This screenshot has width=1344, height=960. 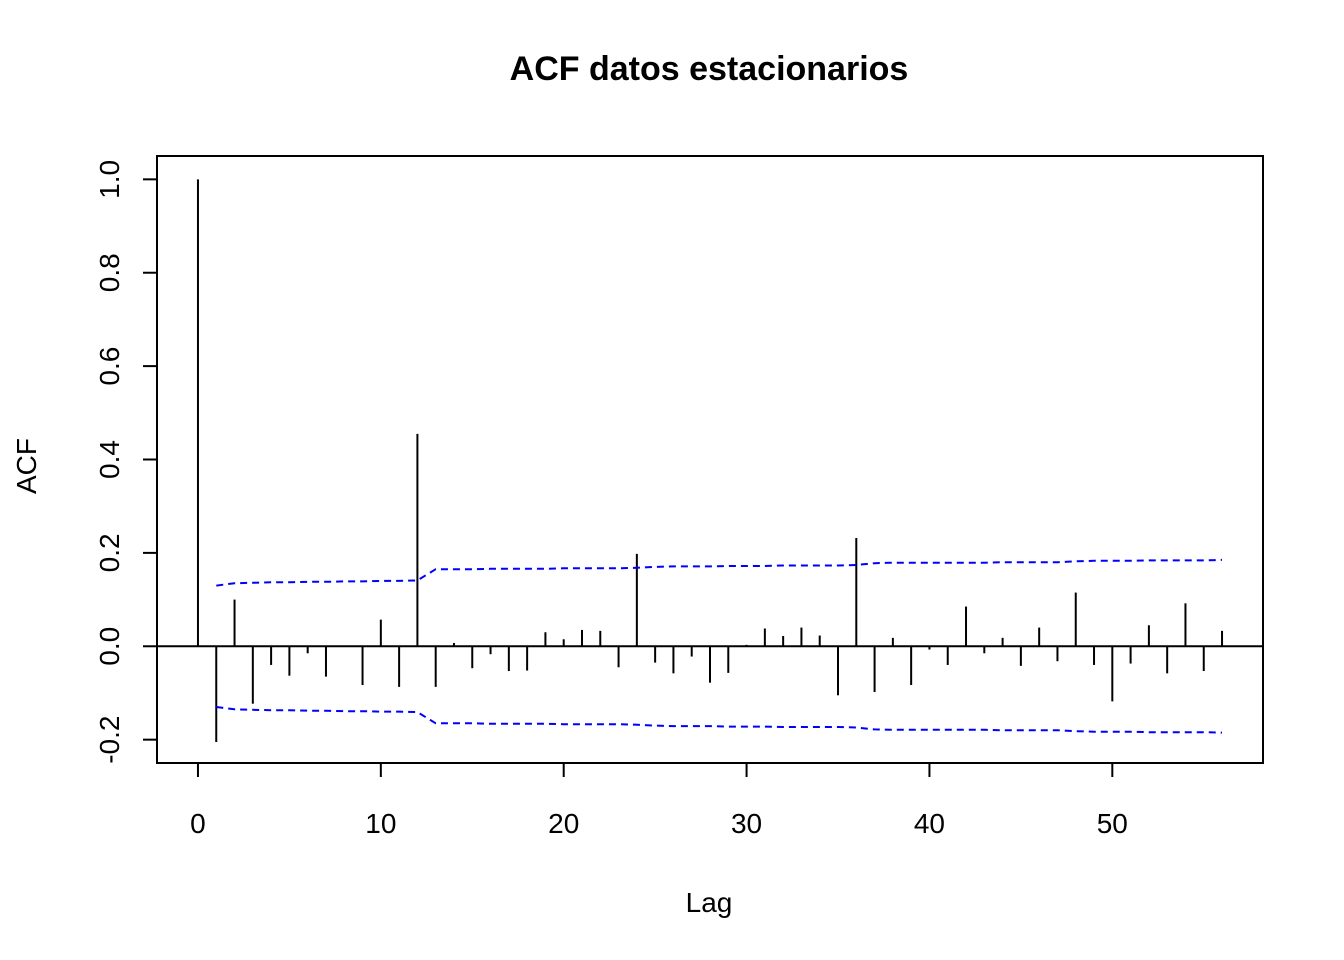 I want to click on x-tick-label: 50, so click(x=1112, y=823).